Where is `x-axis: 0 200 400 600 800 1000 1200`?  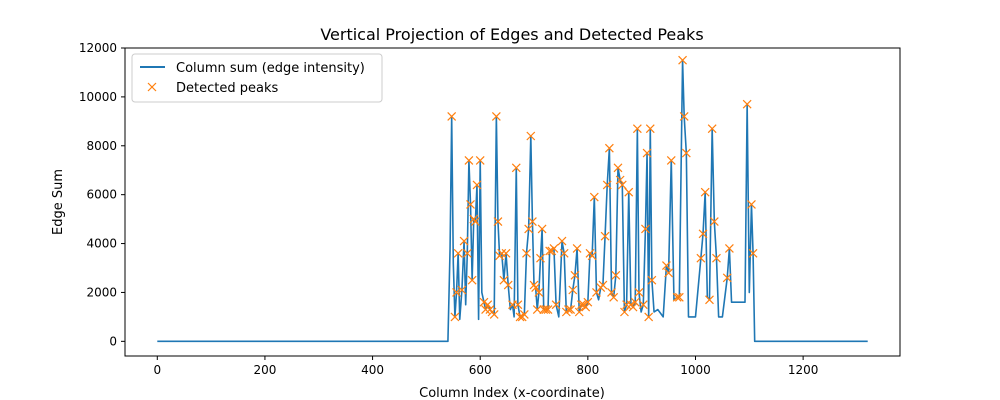
x-axis: 0 200 400 600 800 1000 1200 is located at coordinates (485, 366).